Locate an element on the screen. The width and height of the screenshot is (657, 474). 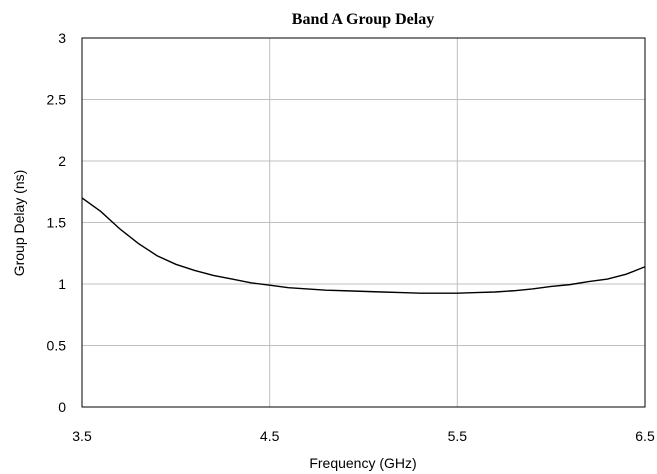
x-tick-label: 4.5 is located at coordinates (270, 436).